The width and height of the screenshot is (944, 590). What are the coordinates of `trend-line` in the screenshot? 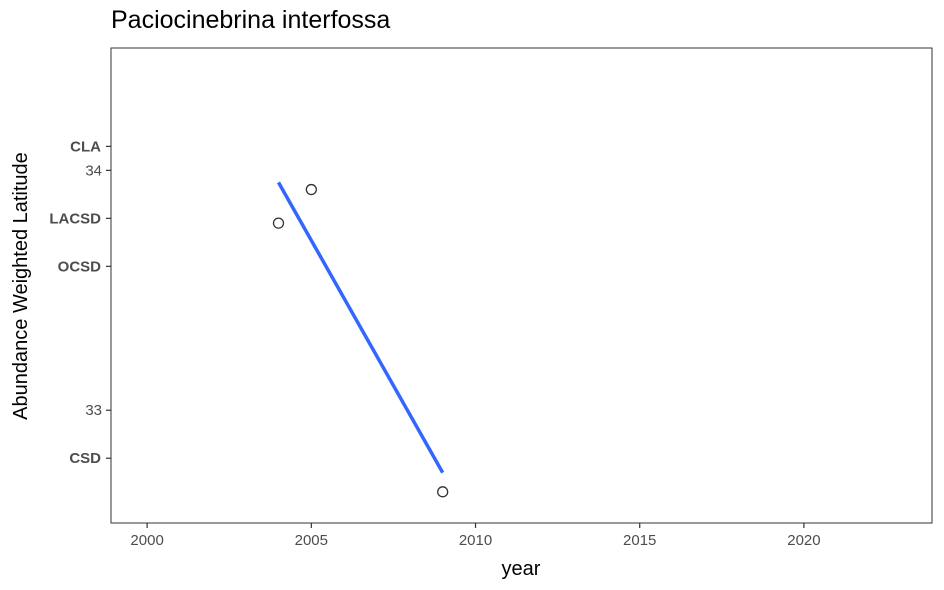 It's located at (360, 327).